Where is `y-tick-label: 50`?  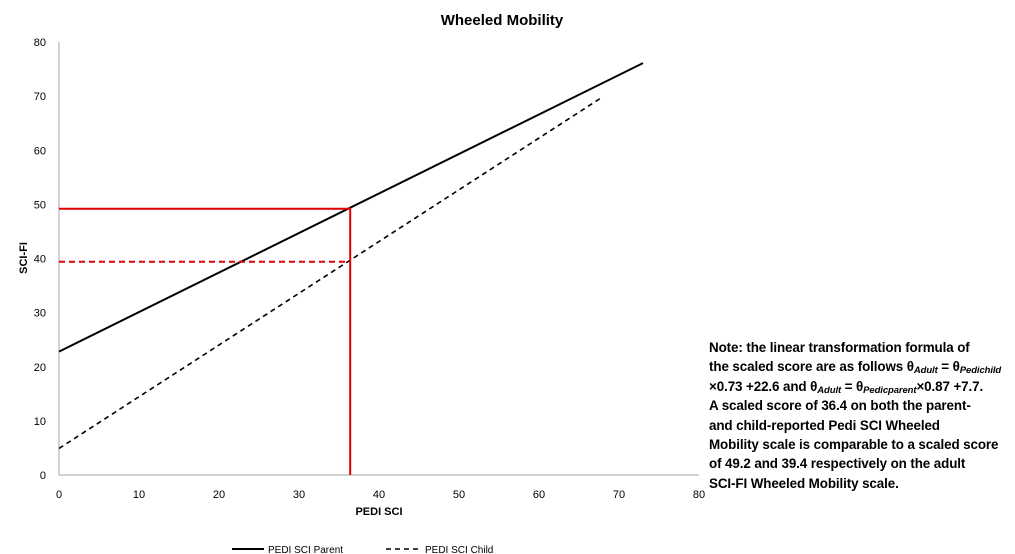
y-tick-label: 50 is located at coordinates (40, 205).